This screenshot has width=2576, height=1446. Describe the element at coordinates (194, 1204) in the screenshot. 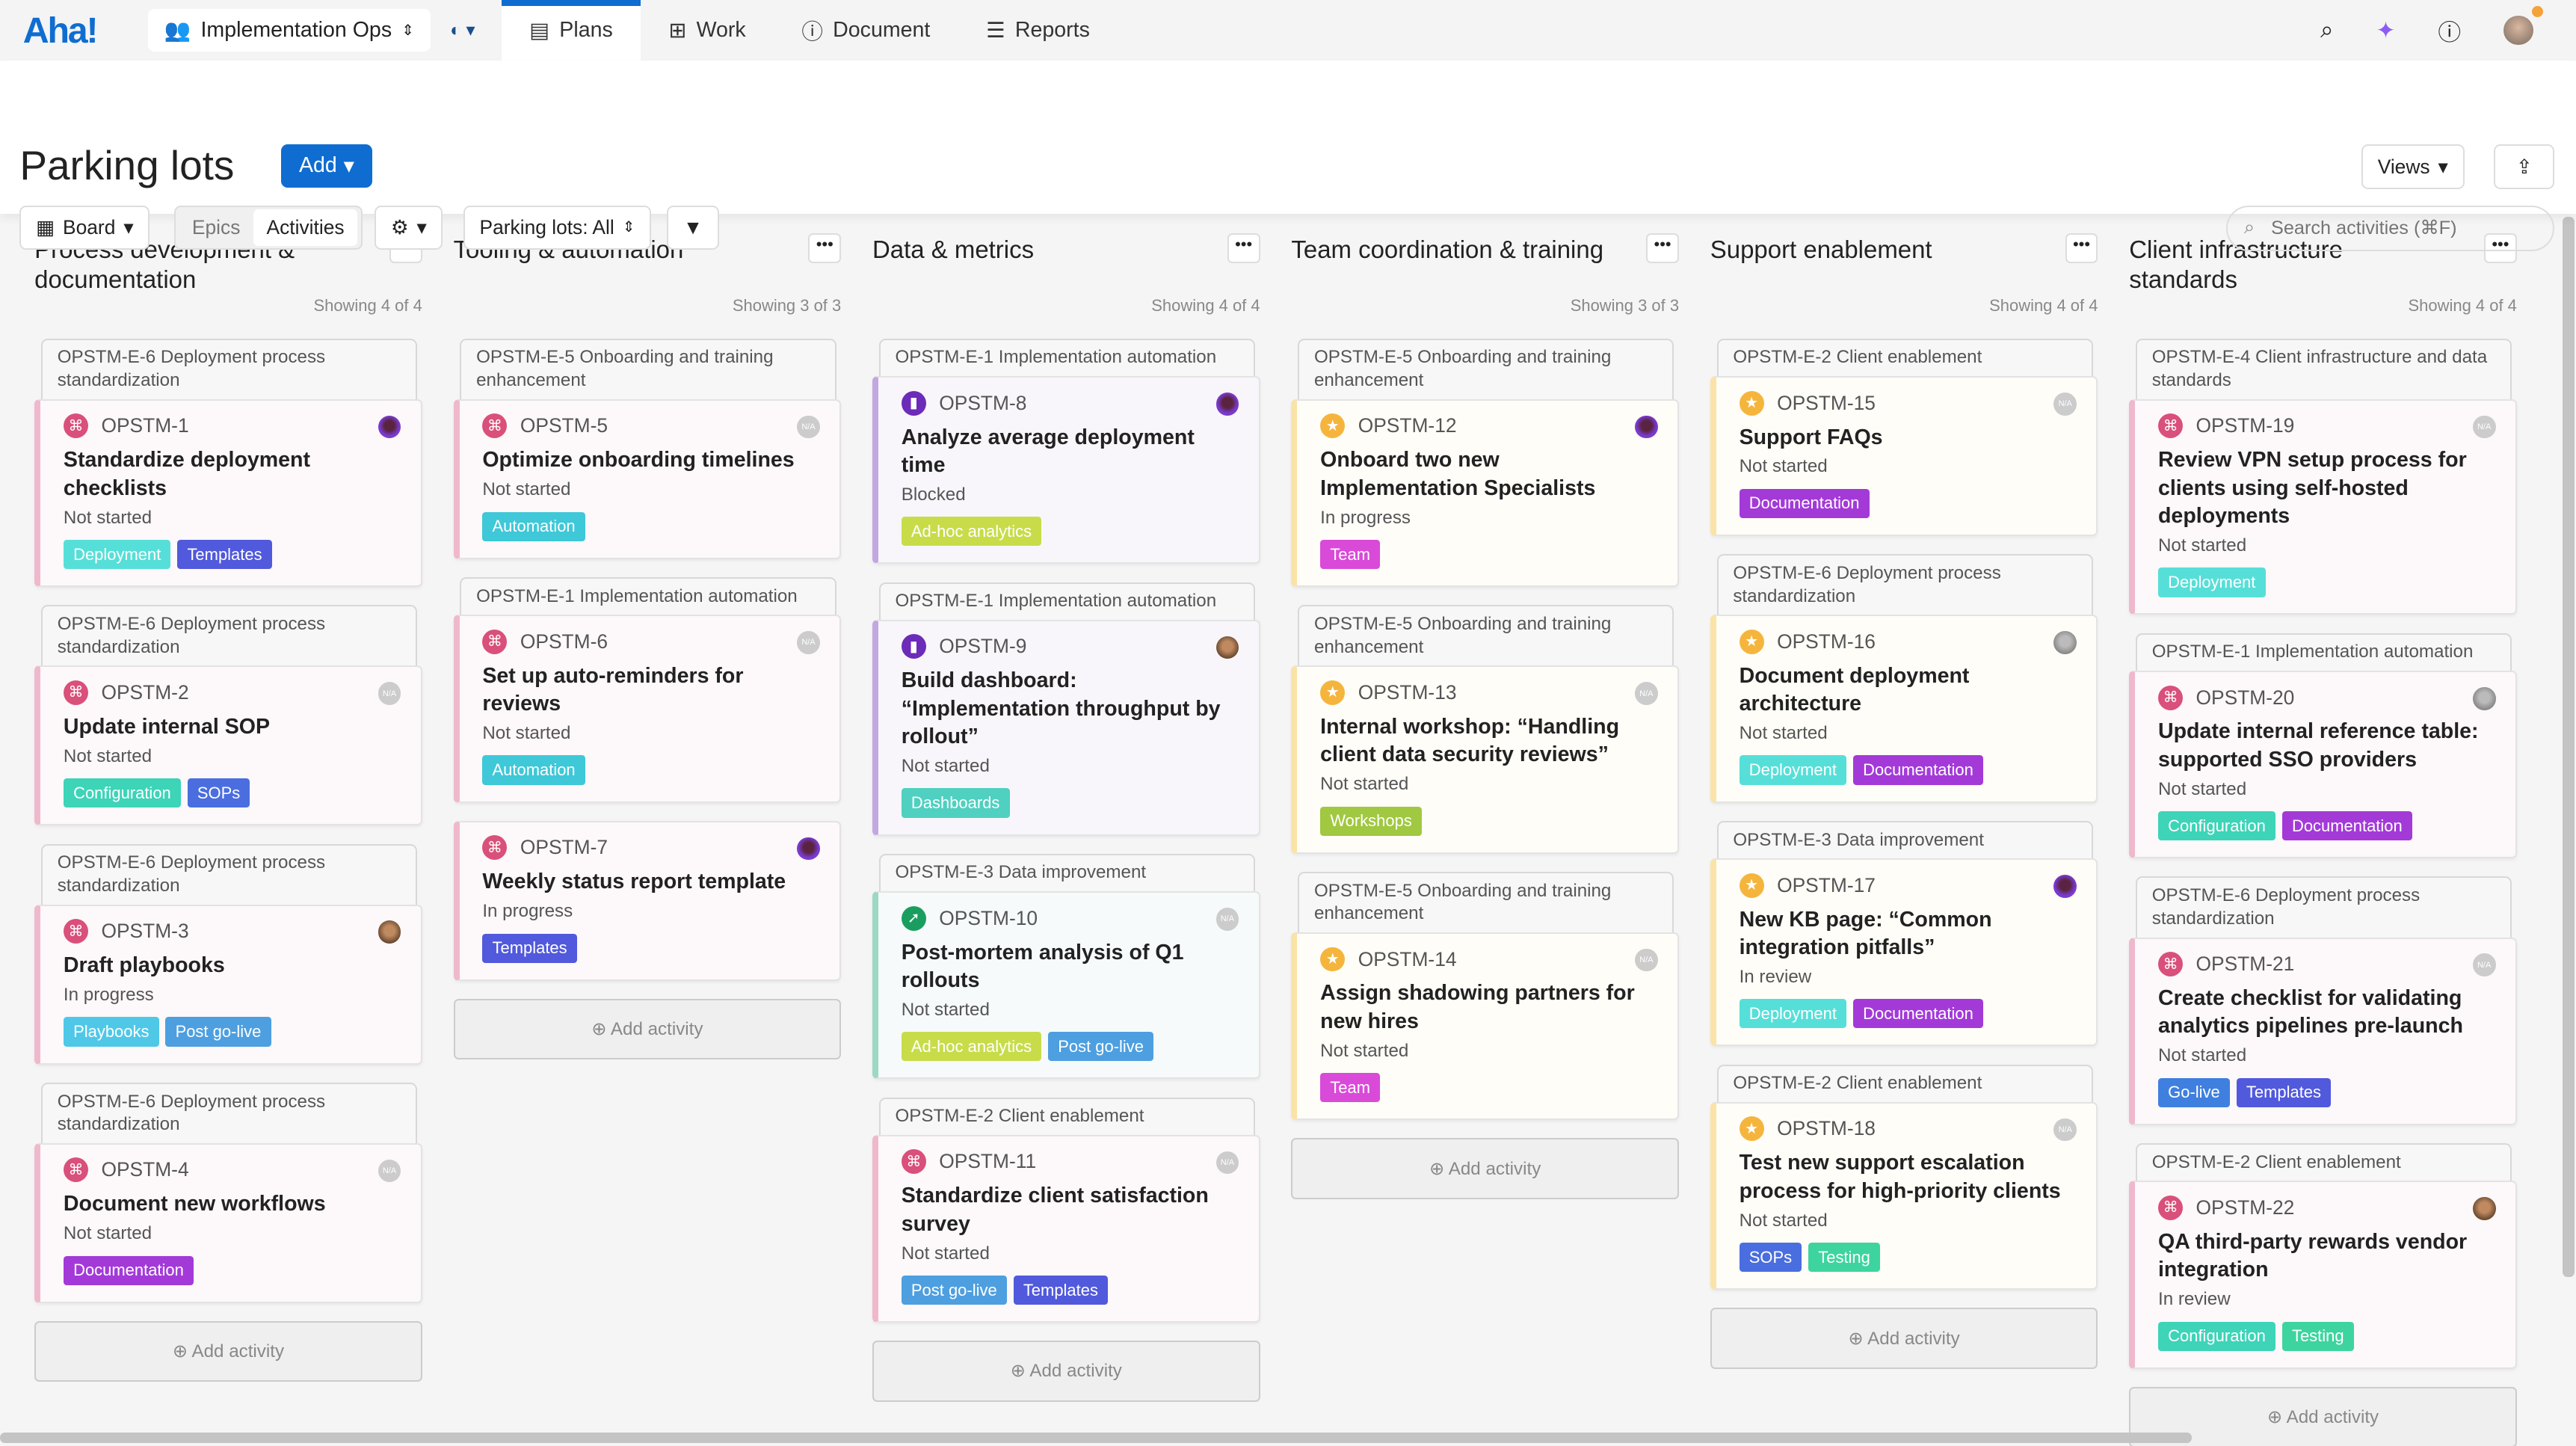

I see `activity-title: Document new workflows` at that location.